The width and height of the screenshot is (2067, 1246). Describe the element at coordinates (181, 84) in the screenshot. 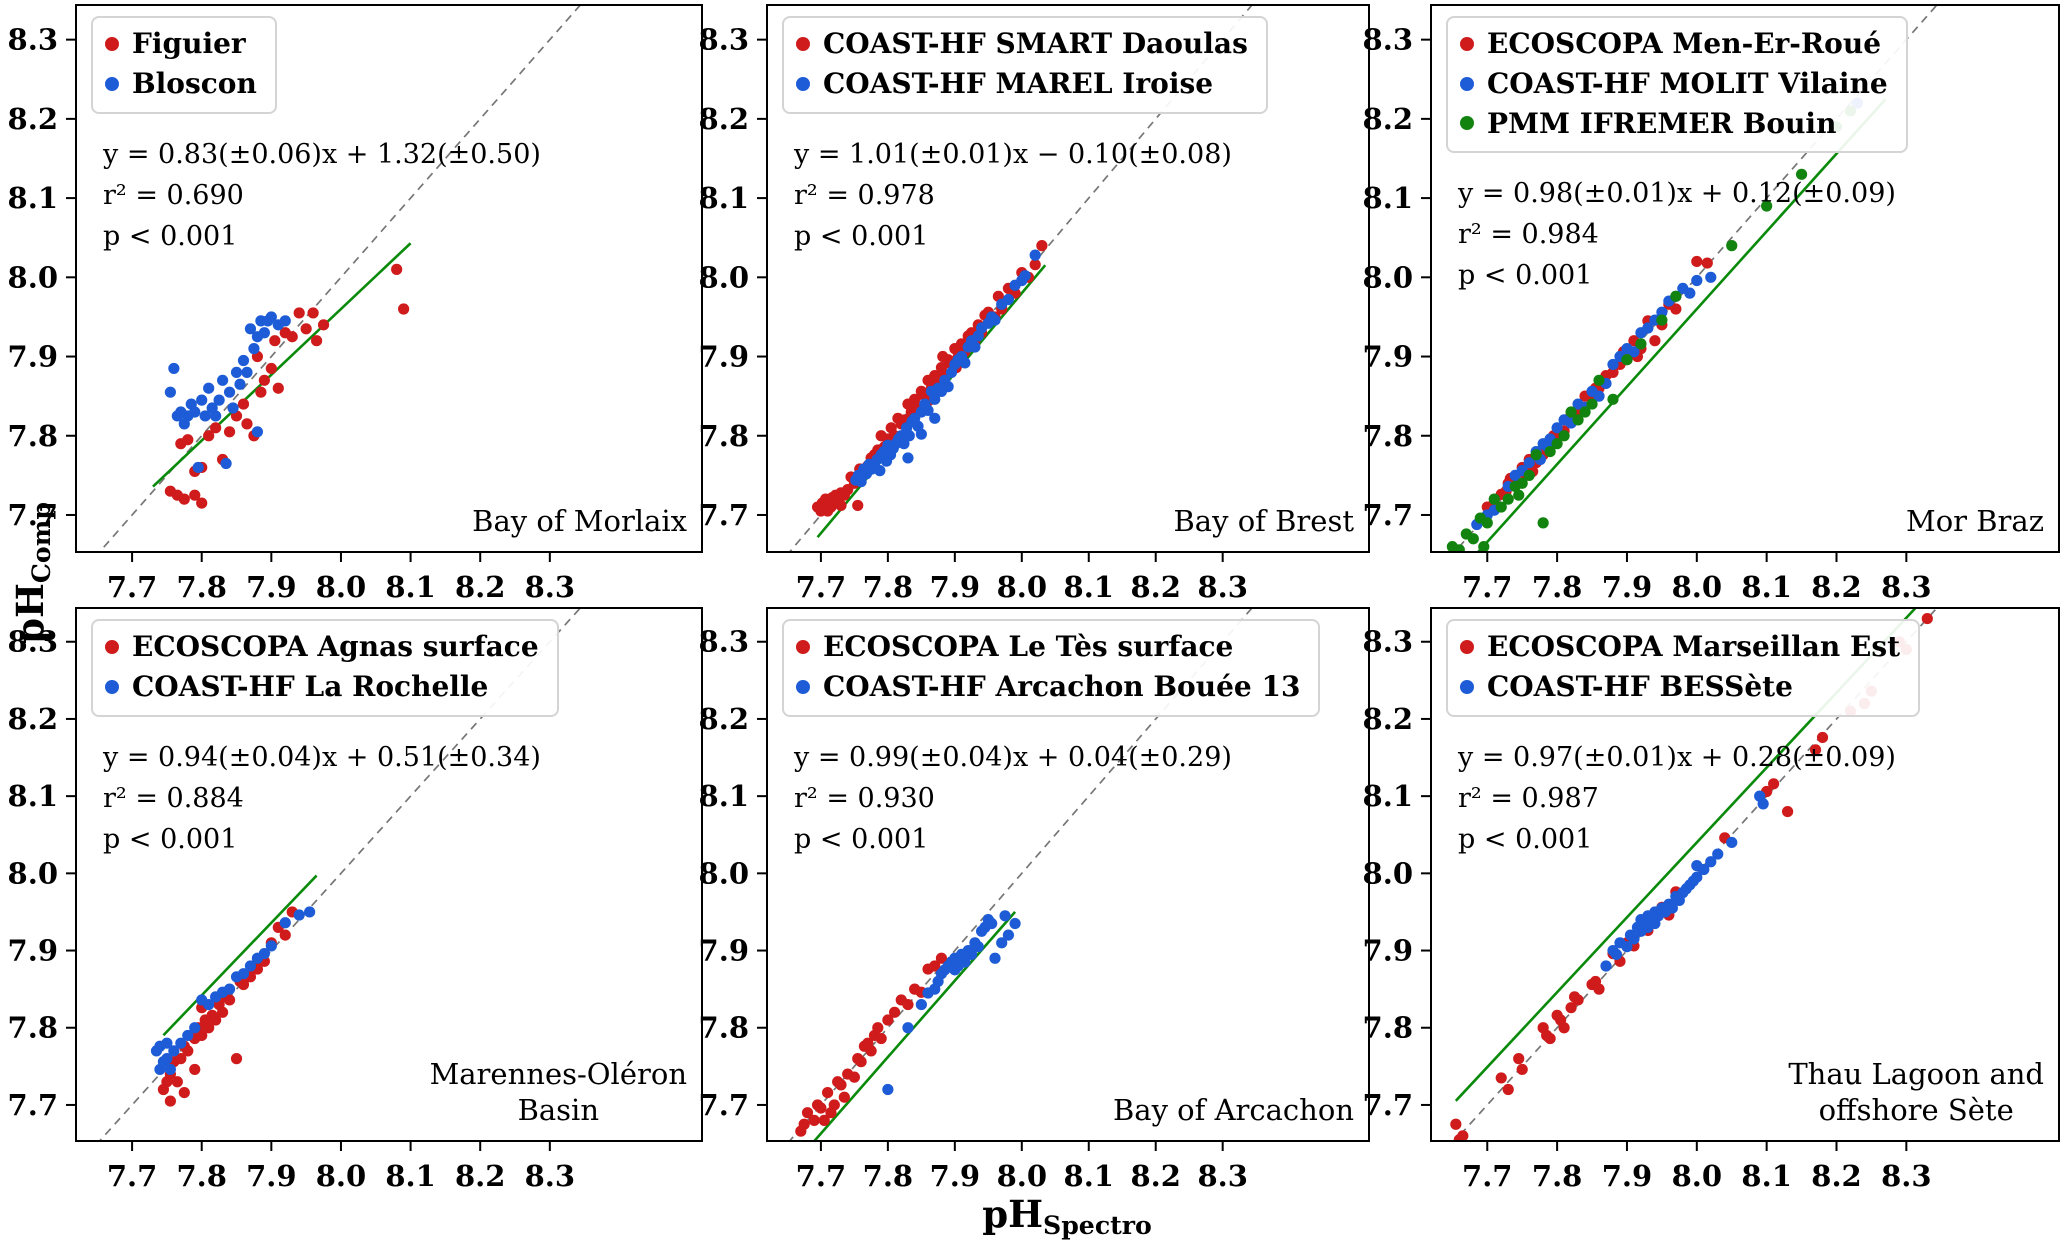

I see `legend-entry: Bloscon` at that location.